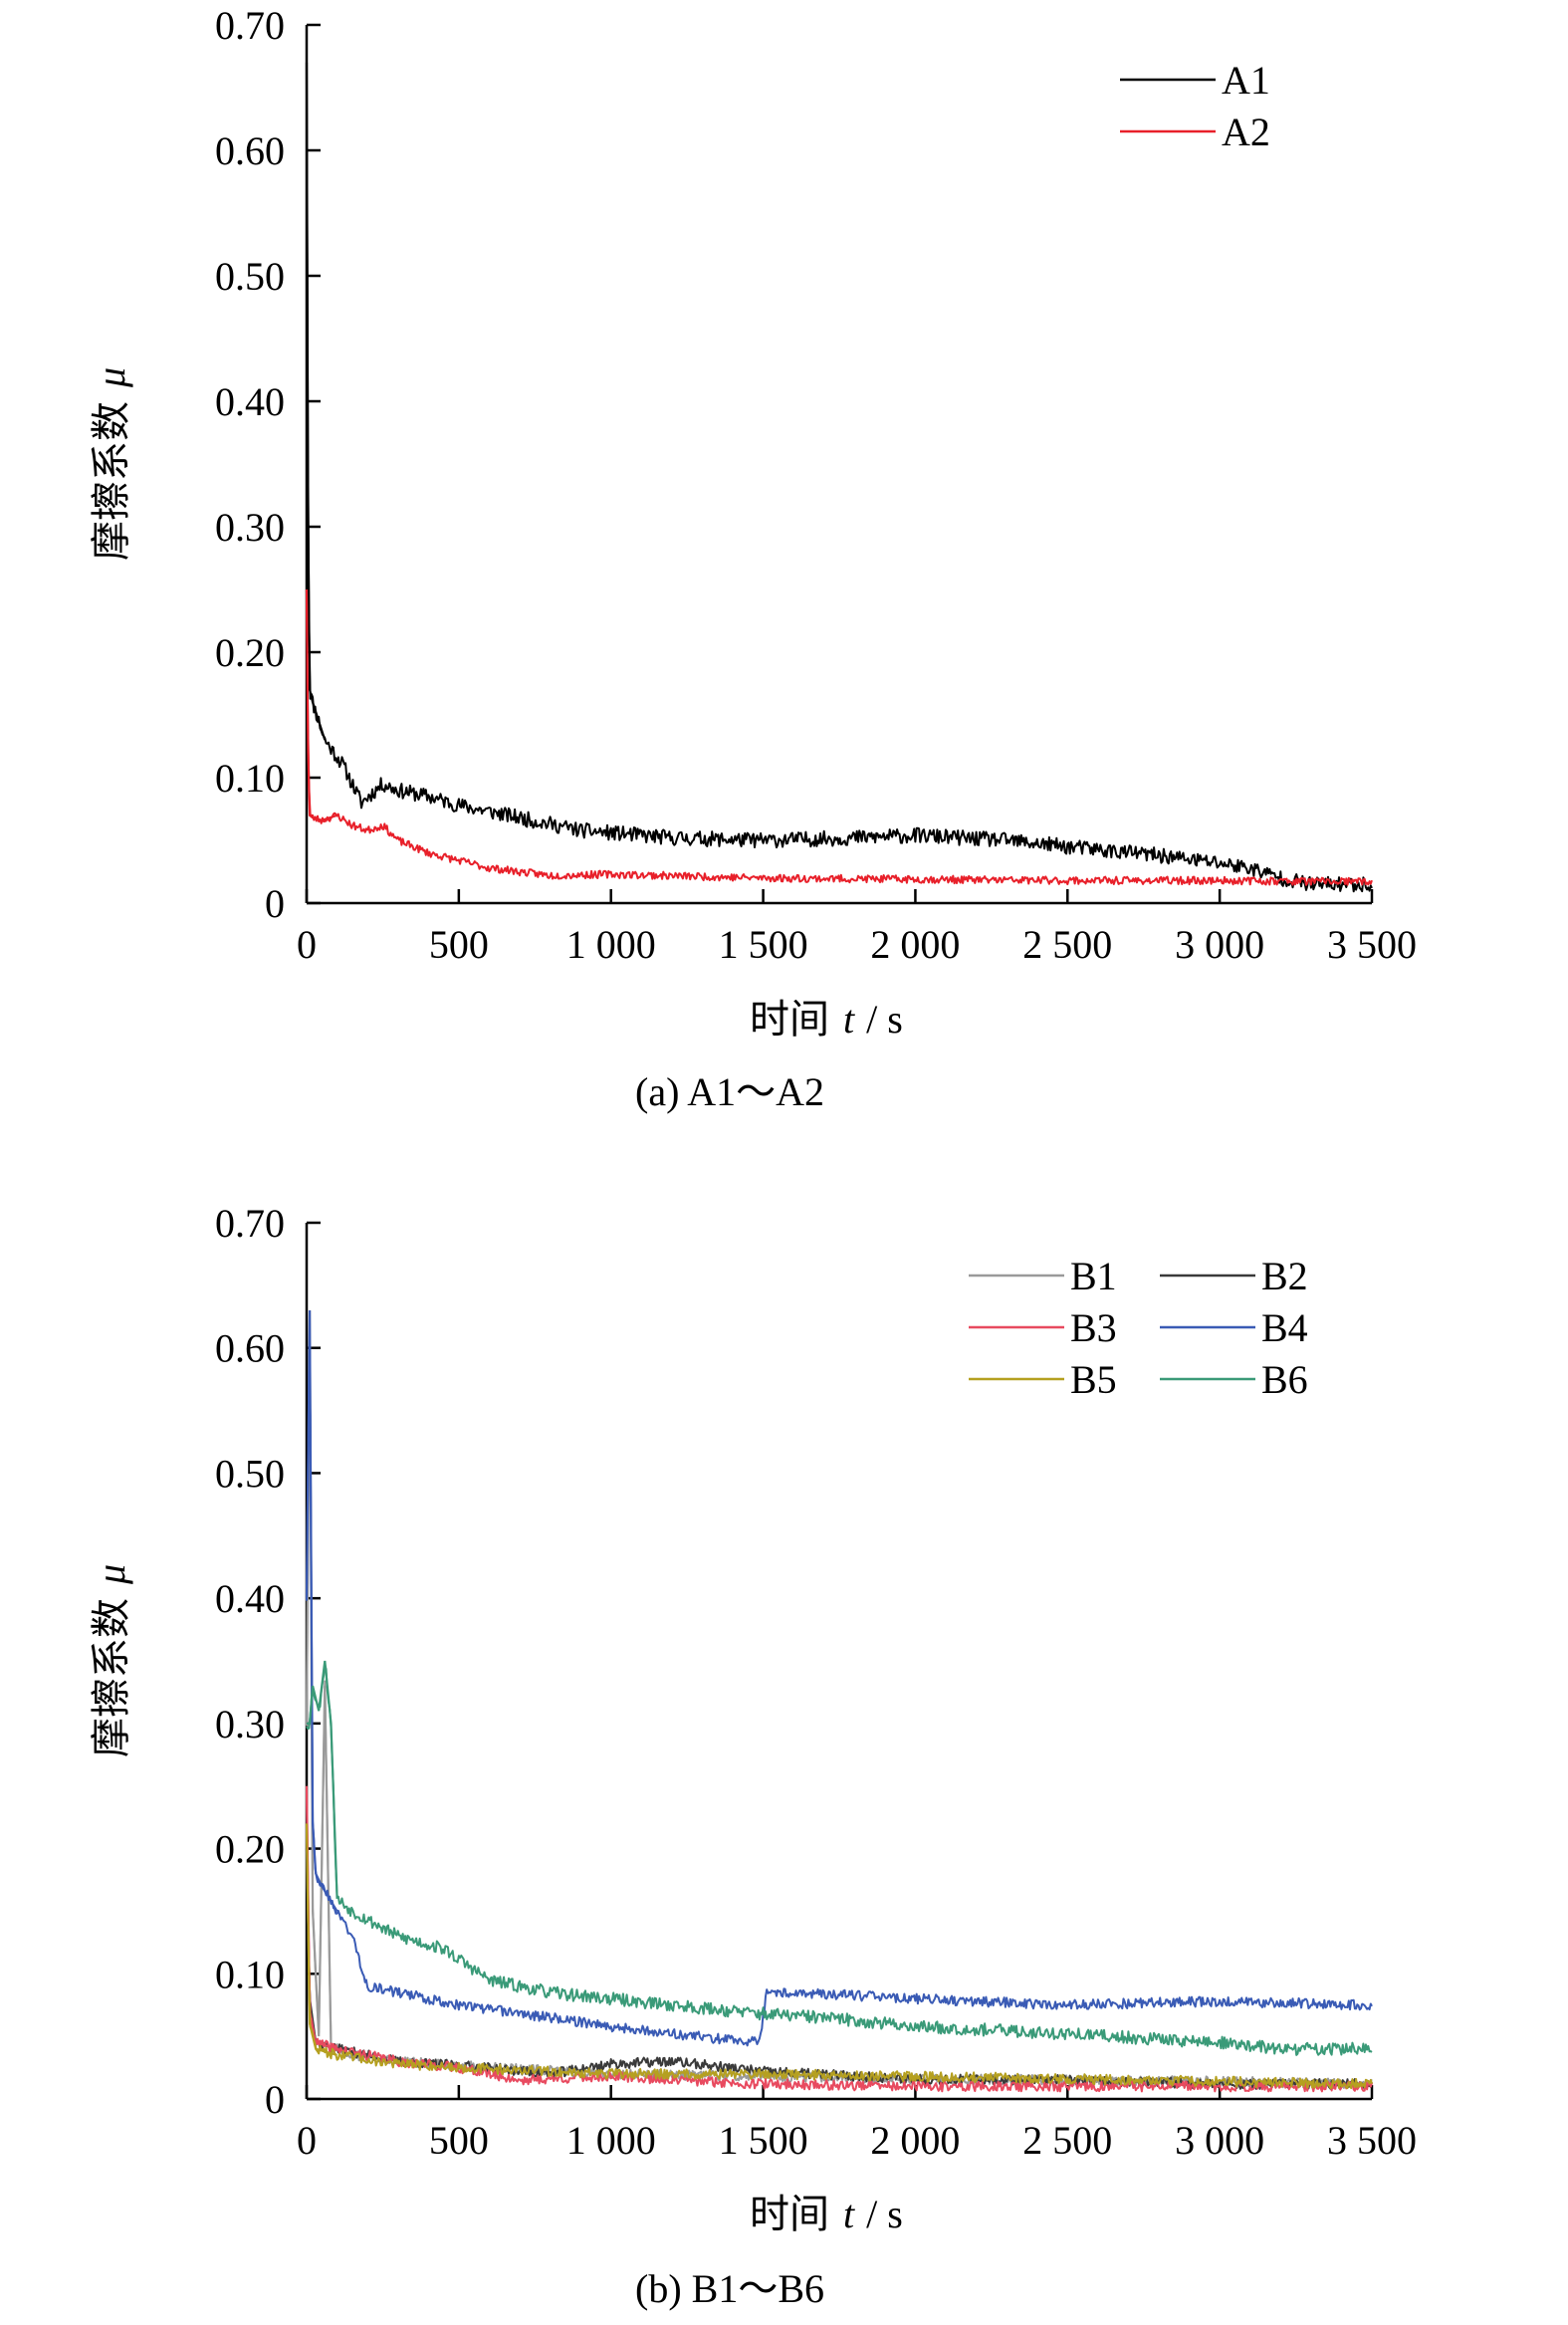 Image resolution: width=1568 pixels, height=2325 pixels. I want to click on series-line-B3, so click(839, 1940).